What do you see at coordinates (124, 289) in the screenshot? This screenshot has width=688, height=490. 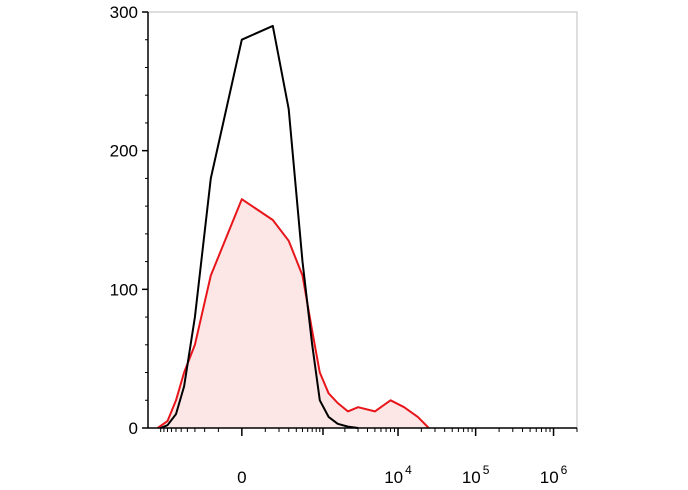 I see `y-tick-label: 100` at bounding box center [124, 289].